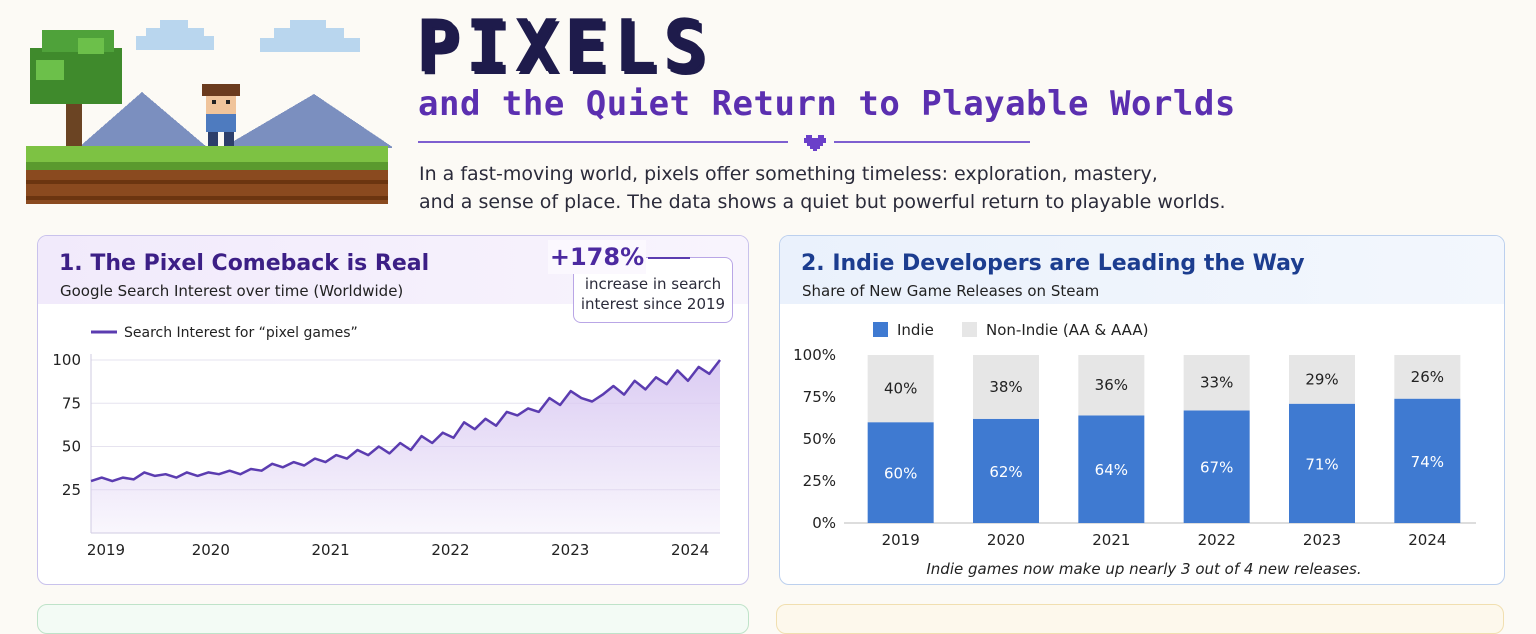 The image size is (1536, 634). What do you see at coordinates (66, 360) in the screenshot?
I see `y-tick-label: 100` at bounding box center [66, 360].